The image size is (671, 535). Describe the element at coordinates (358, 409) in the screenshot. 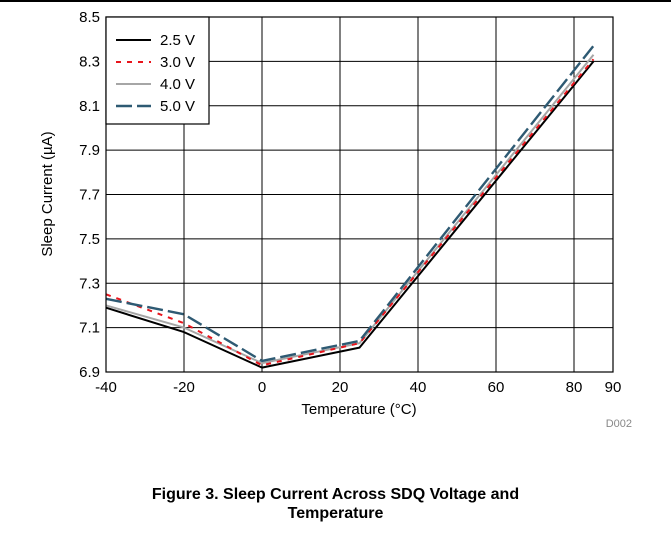

I see `x-axis-title: Temperature (°C)` at that location.